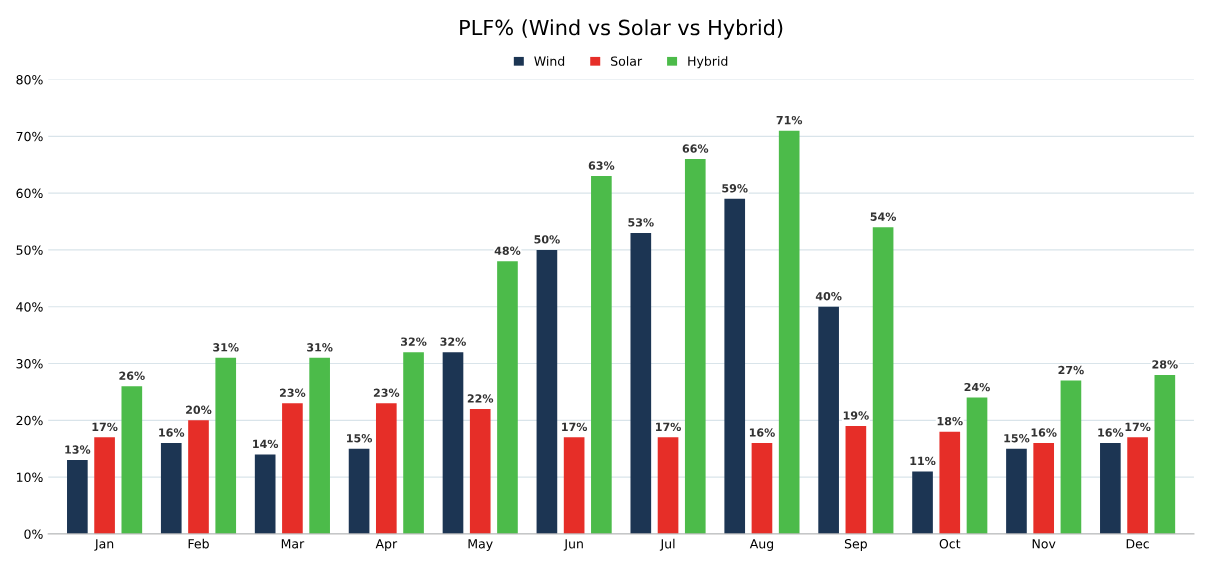  What do you see at coordinates (104, 545) in the screenshot?
I see `x-tick-label: Jan` at bounding box center [104, 545].